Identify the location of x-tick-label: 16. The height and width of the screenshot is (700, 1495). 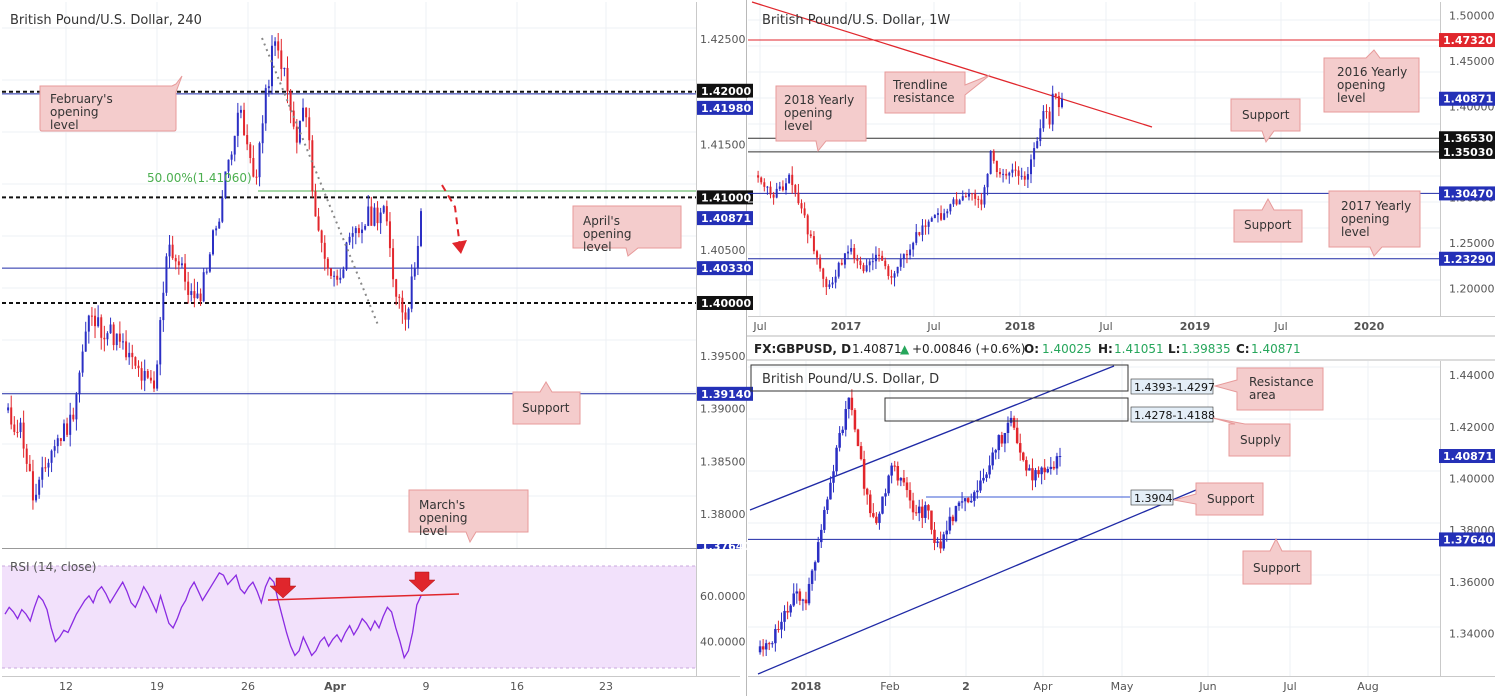
(517, 686).